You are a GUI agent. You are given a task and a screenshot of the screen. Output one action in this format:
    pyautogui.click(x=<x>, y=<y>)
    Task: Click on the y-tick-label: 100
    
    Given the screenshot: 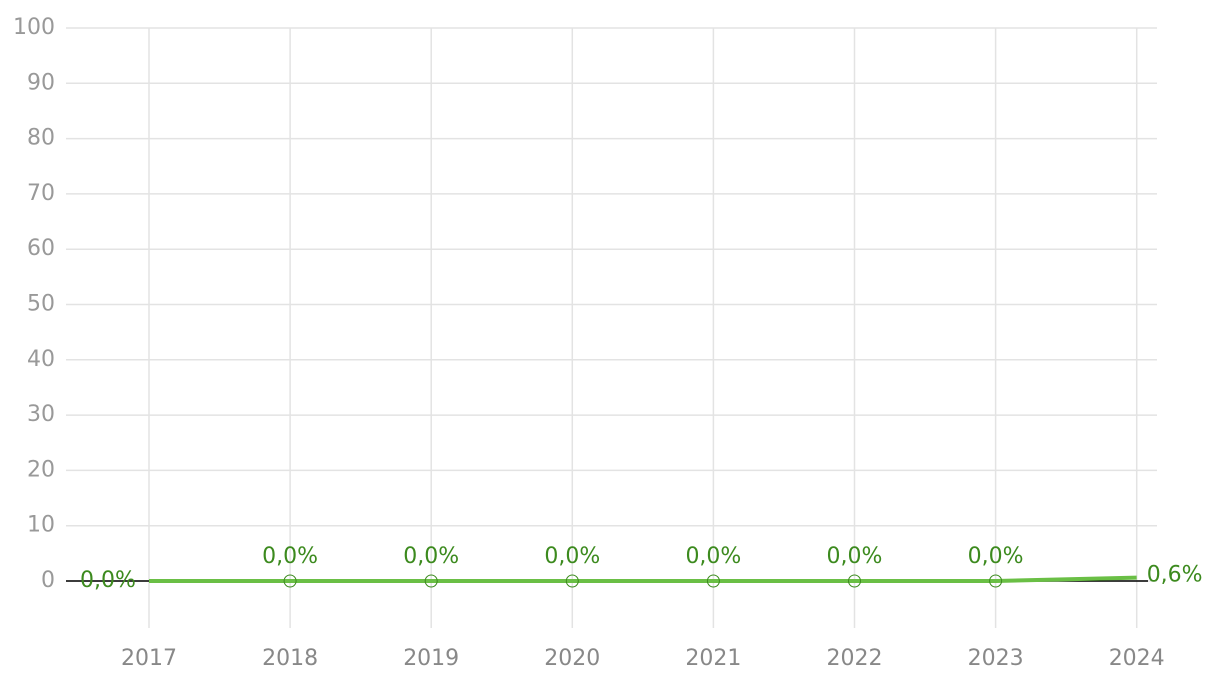 What is the action you would take?
    pyautogui.click(x=34, y=27)
    